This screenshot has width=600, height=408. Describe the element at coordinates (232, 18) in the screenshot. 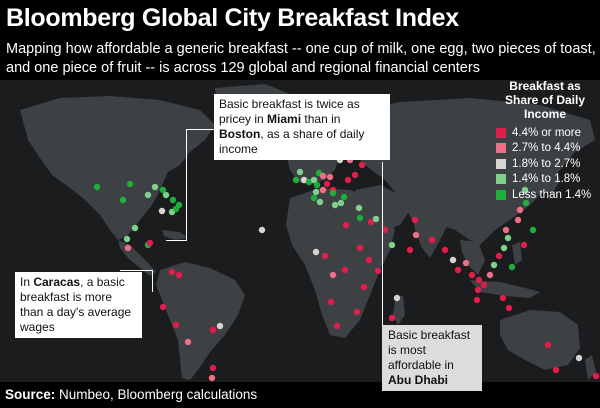

I see `chart-title: Bloomberg Global City Breakfast Index` at that location.